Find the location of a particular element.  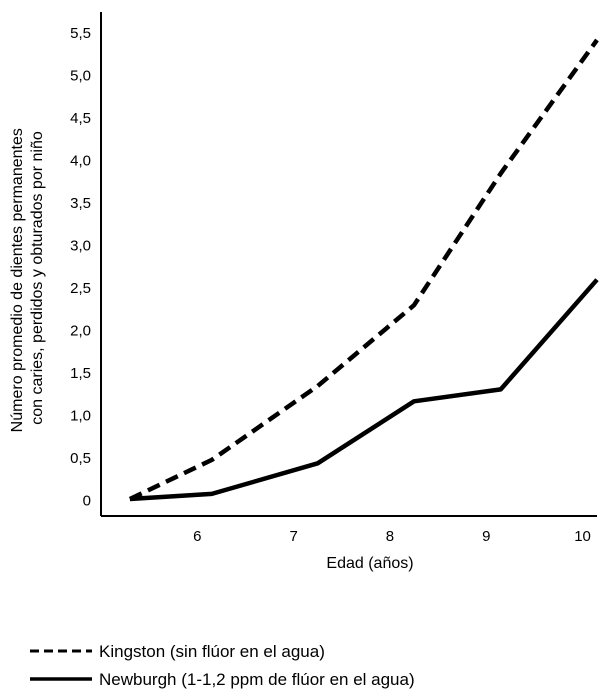

y-tick-label: 2,0 is located at coordinates (80, 331).